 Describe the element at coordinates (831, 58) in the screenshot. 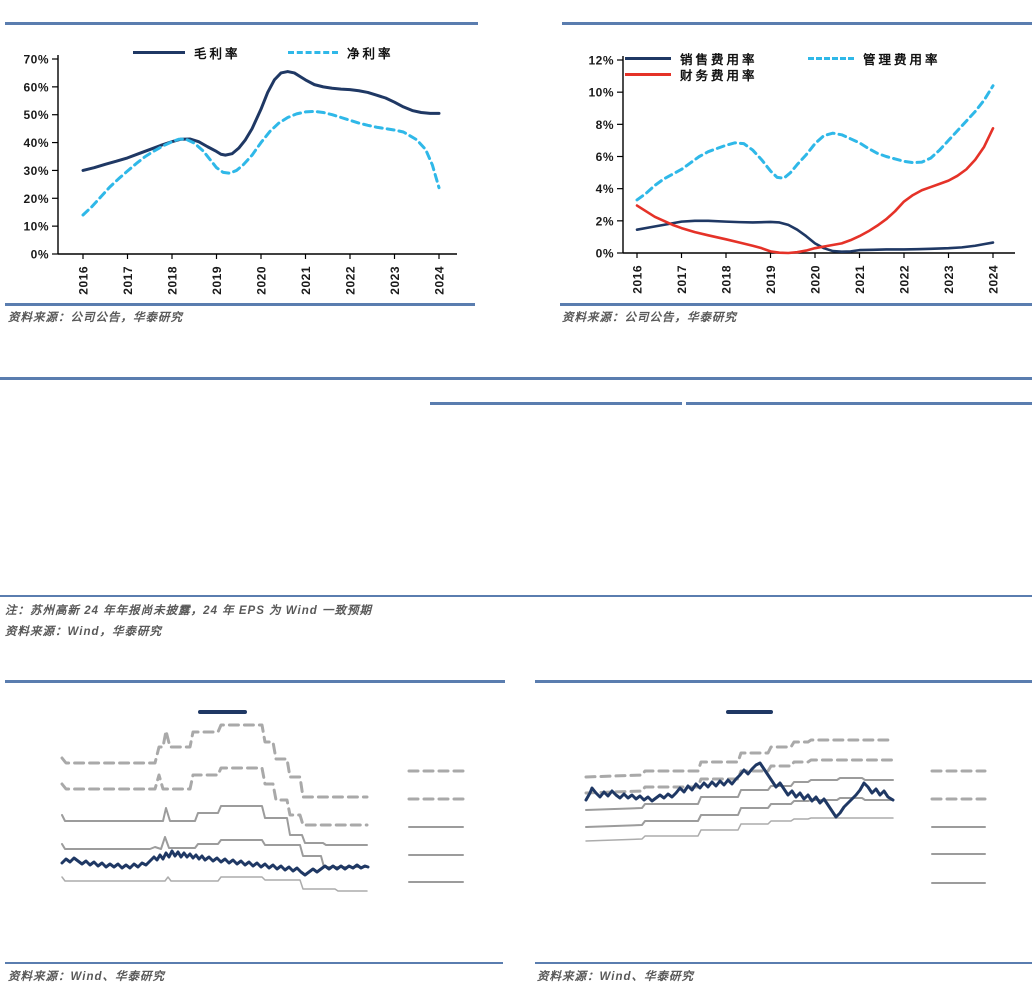

I see `admin-expense-line-sample` at that location.